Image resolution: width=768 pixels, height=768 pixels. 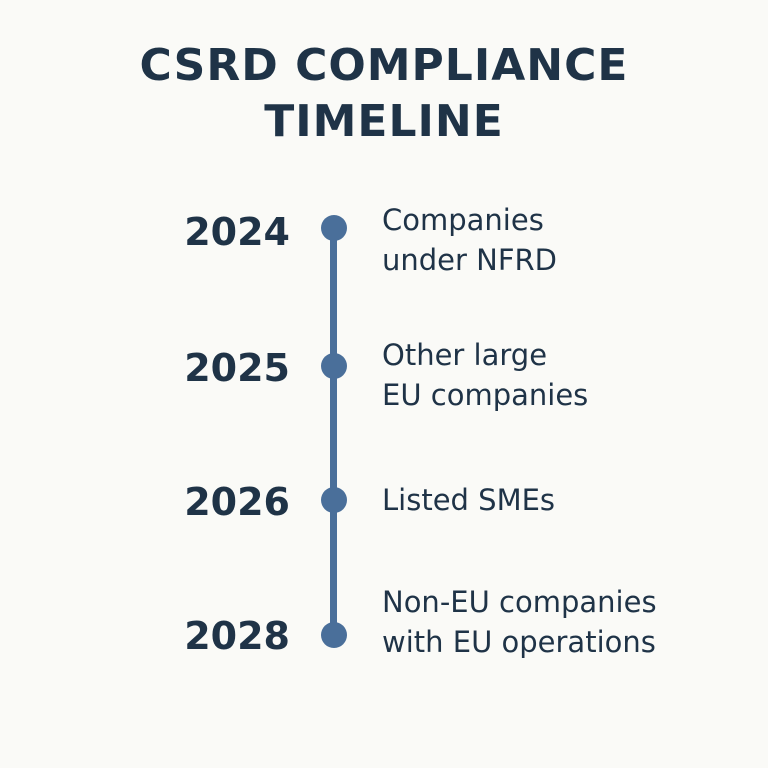 What do you see at coordinates (572, 500) in the screenshot?
I see `milestone-description-2026: Listed SMEs` at bounding box center [572, 500].